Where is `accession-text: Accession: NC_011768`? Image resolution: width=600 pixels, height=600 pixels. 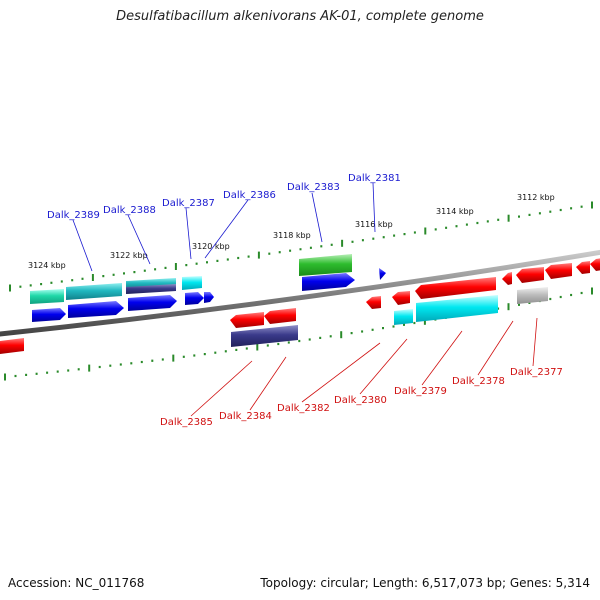
accession-text: Accession: NC_011768 is located at coordinates (76, 583).